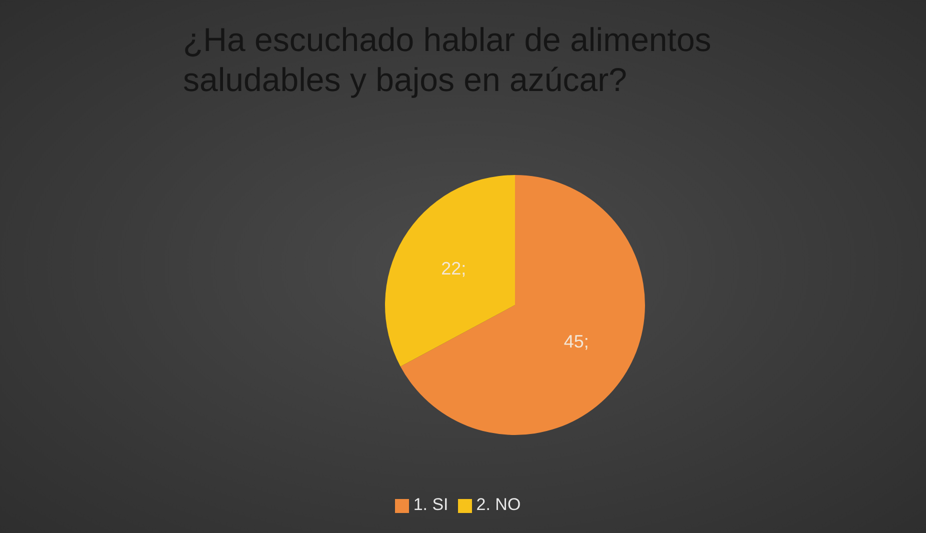  What do you see at coordinates (430, 504) in the screenshot?
I see `legend-label: 1. SI` at bounding box center [430, 504].